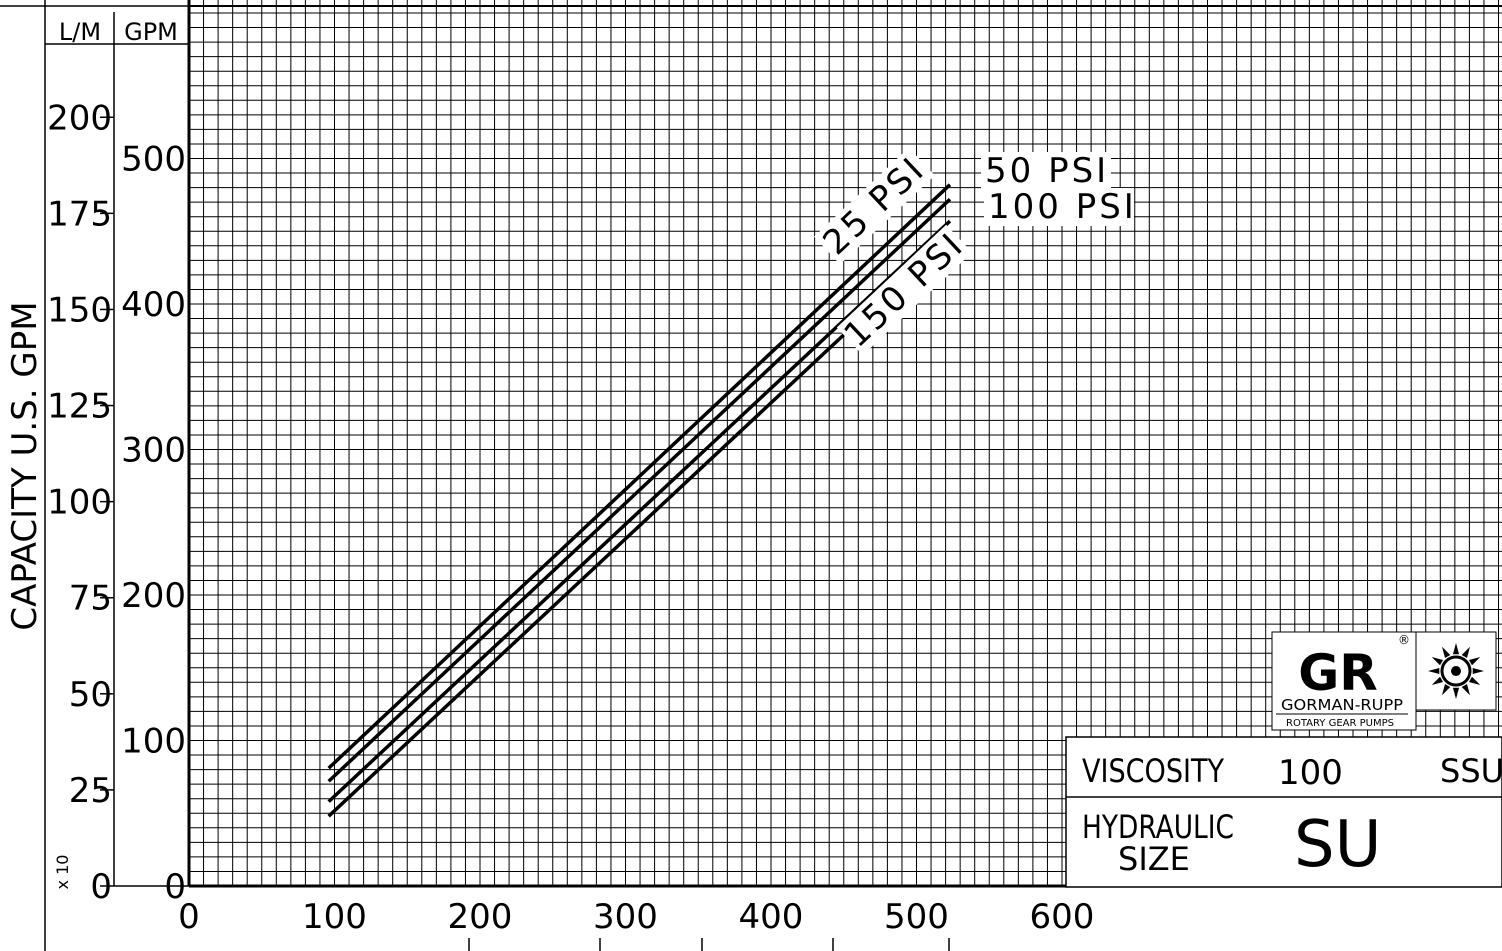 This screenshot has height=951, width=1502. I want to click on logo-registered: ®, so click(1404, 640).